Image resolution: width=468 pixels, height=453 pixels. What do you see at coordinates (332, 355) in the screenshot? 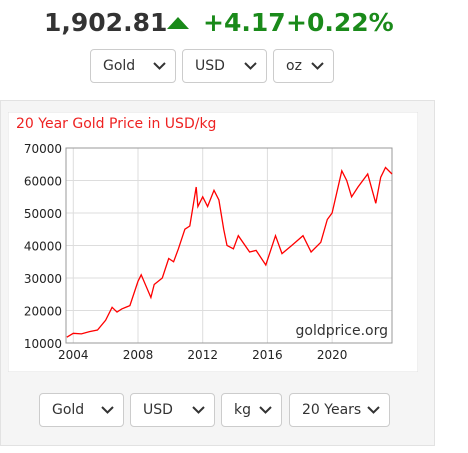
I see `x-tick-label: 2020` at bounding box center [332, 355].